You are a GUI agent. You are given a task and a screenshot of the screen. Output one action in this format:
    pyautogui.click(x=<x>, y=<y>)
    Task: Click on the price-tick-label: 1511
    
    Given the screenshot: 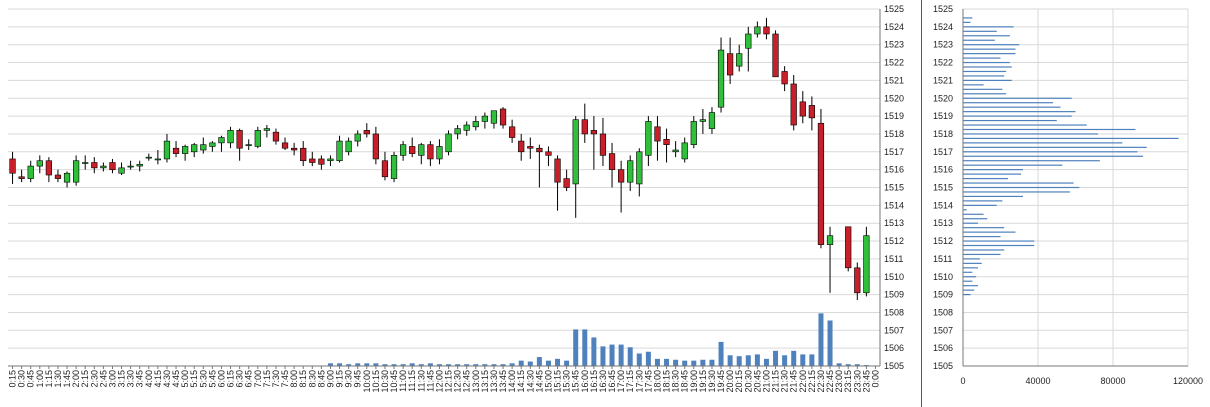 What is the action you would take?
    pyautogui.click(x=893, y=259)
    